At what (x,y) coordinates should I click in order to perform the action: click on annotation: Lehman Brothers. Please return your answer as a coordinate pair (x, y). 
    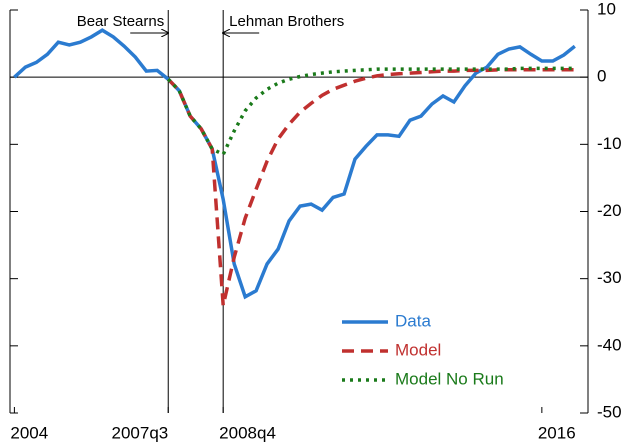
    Looking at the image, I should click on (286, 21).